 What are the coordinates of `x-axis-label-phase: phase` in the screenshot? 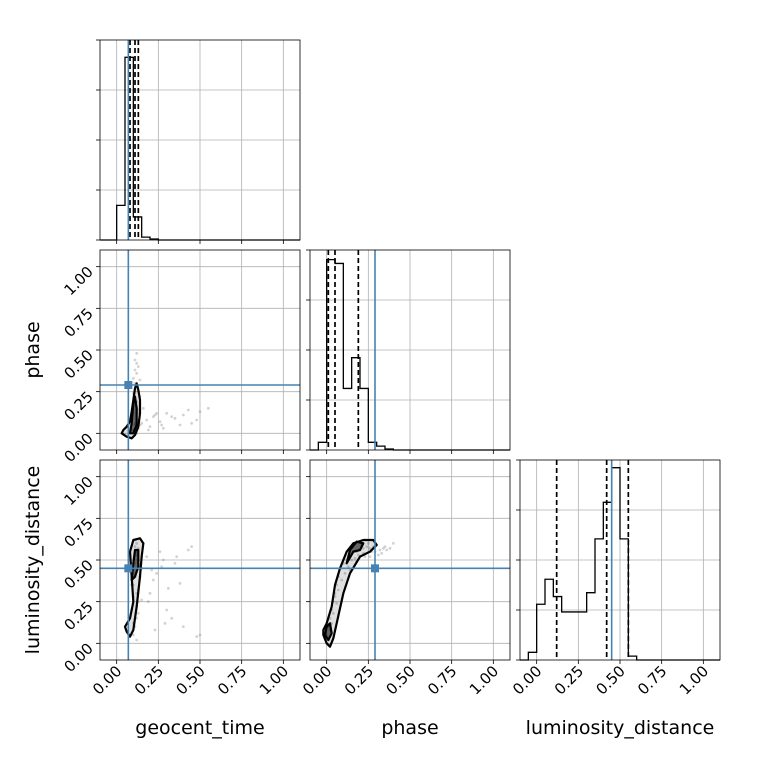 It's located at (409, 728).